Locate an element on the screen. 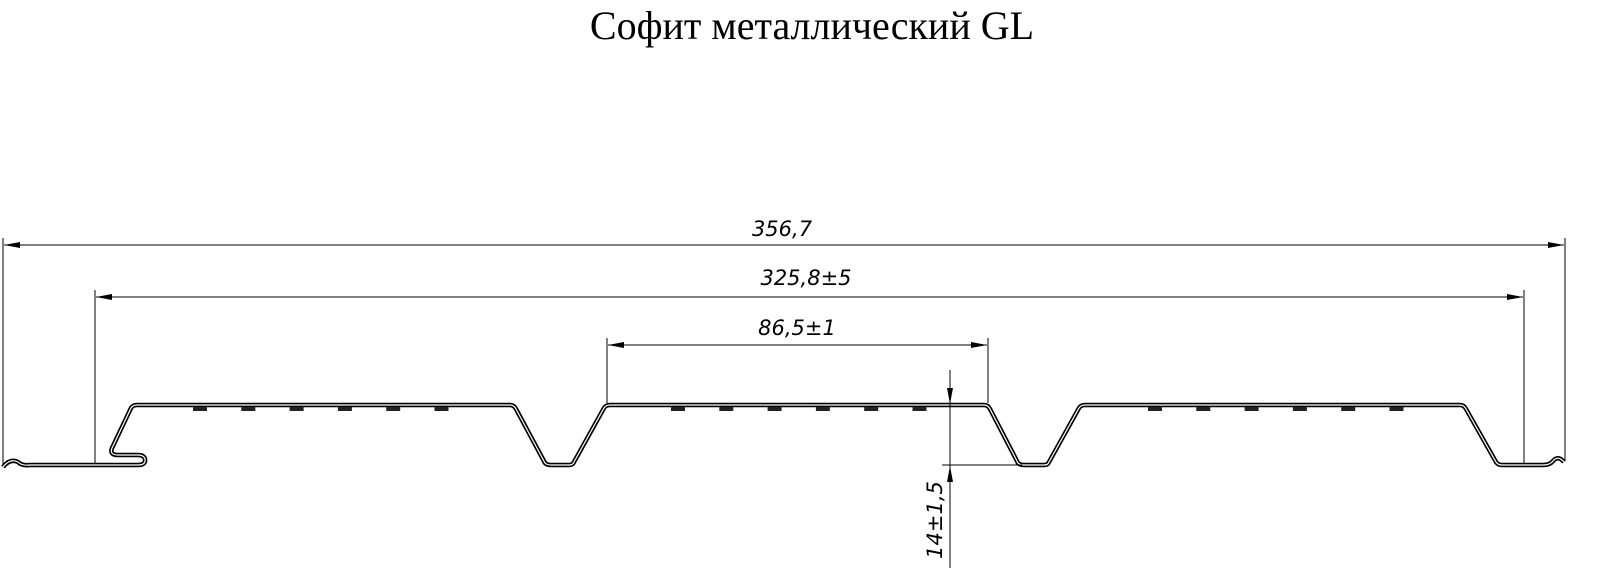 The height and width of the screenshot is (579, 1600). dim-working-label: 325,8±5 is located at coordinates (805, 278).